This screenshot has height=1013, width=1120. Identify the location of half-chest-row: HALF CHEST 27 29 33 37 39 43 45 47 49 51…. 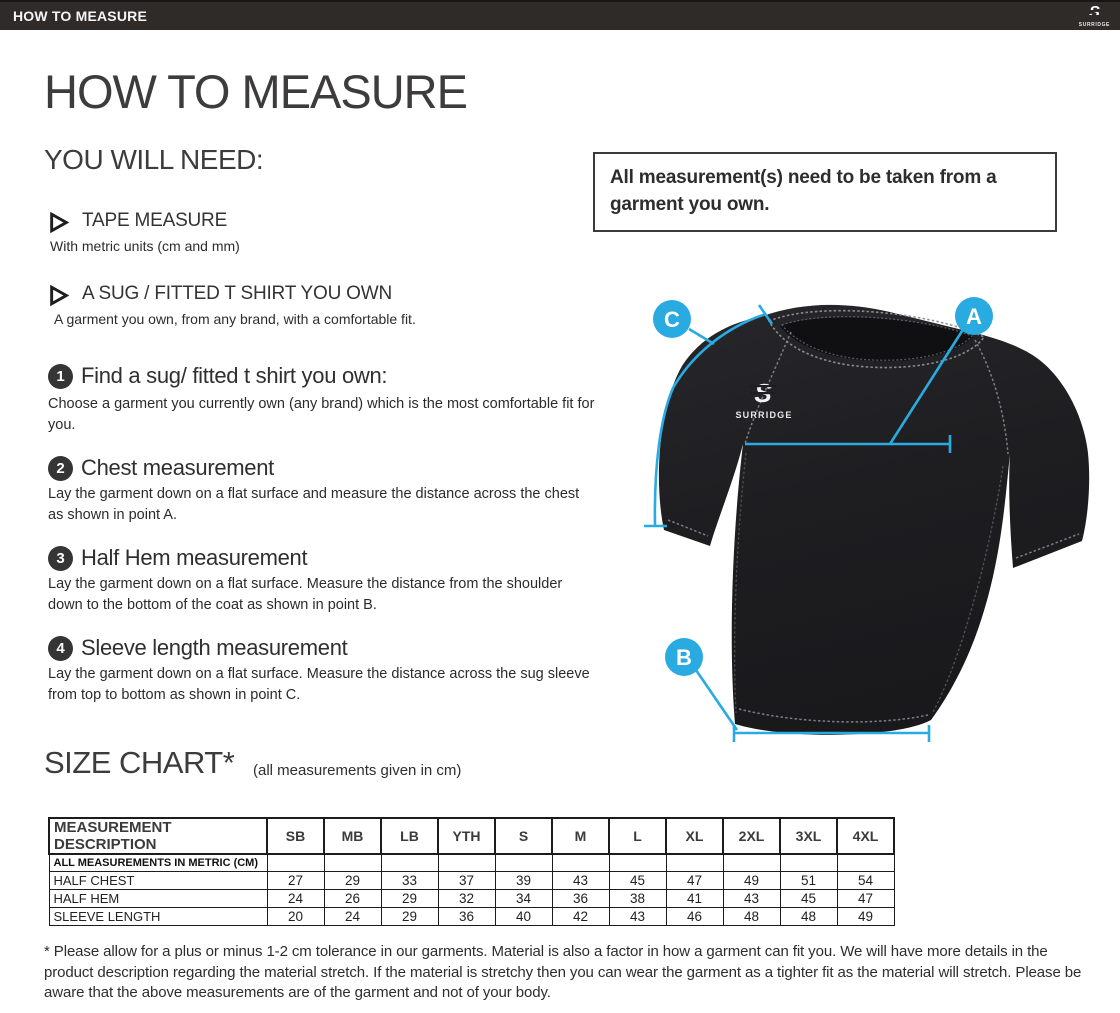
(471, 880).